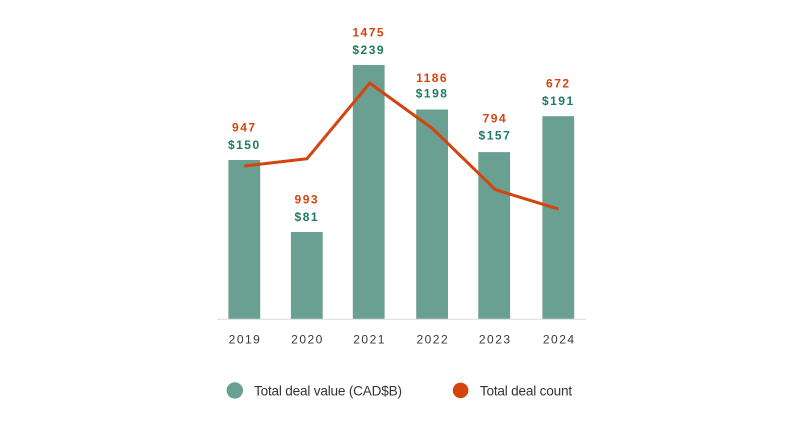  I want to click on svg-text: 672, so click(558, 84).